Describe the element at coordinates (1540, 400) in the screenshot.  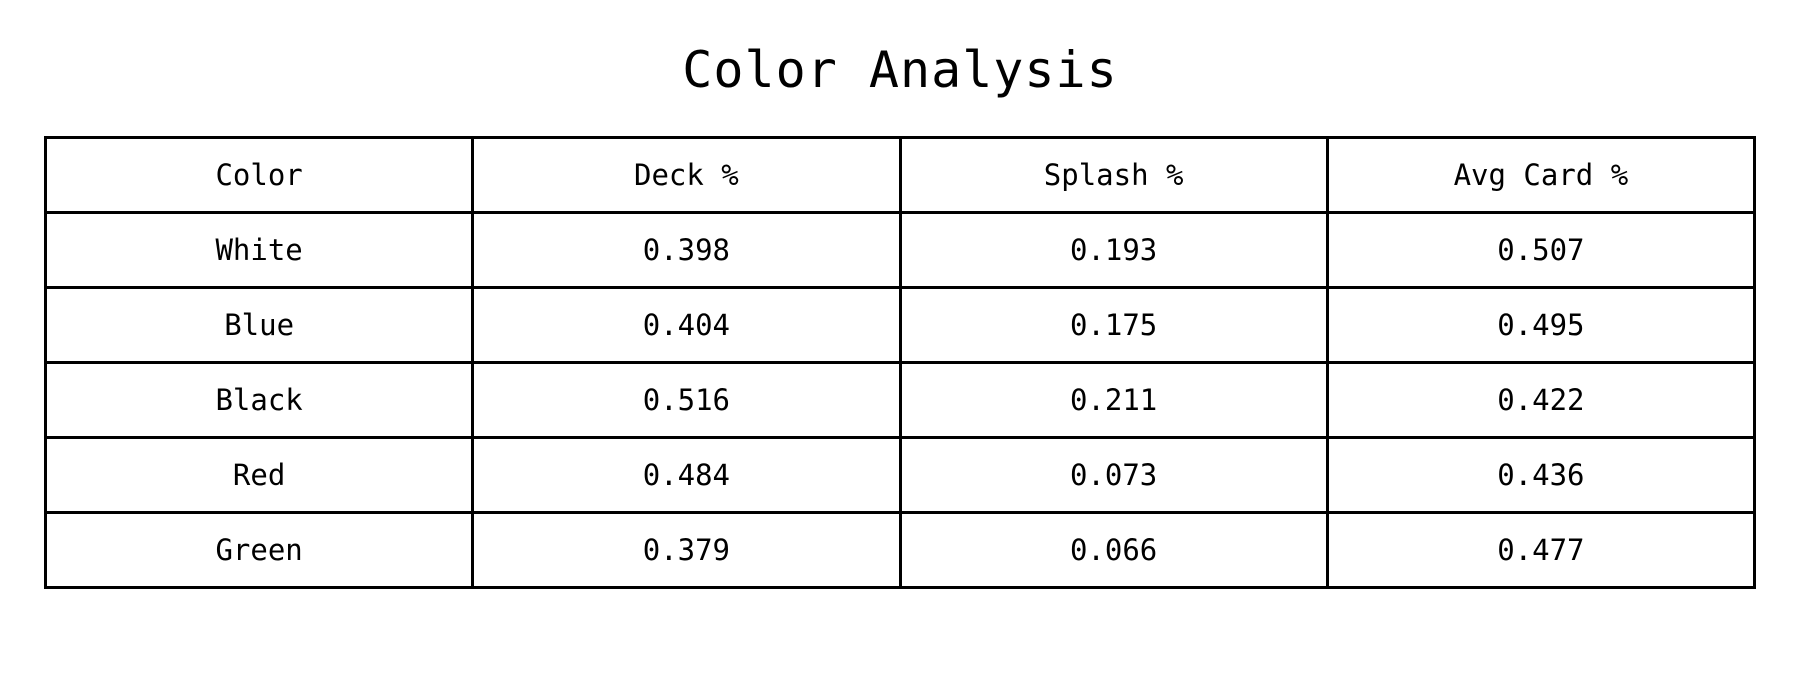
I see `cell-avg-card-pct: 0.422` at that location.